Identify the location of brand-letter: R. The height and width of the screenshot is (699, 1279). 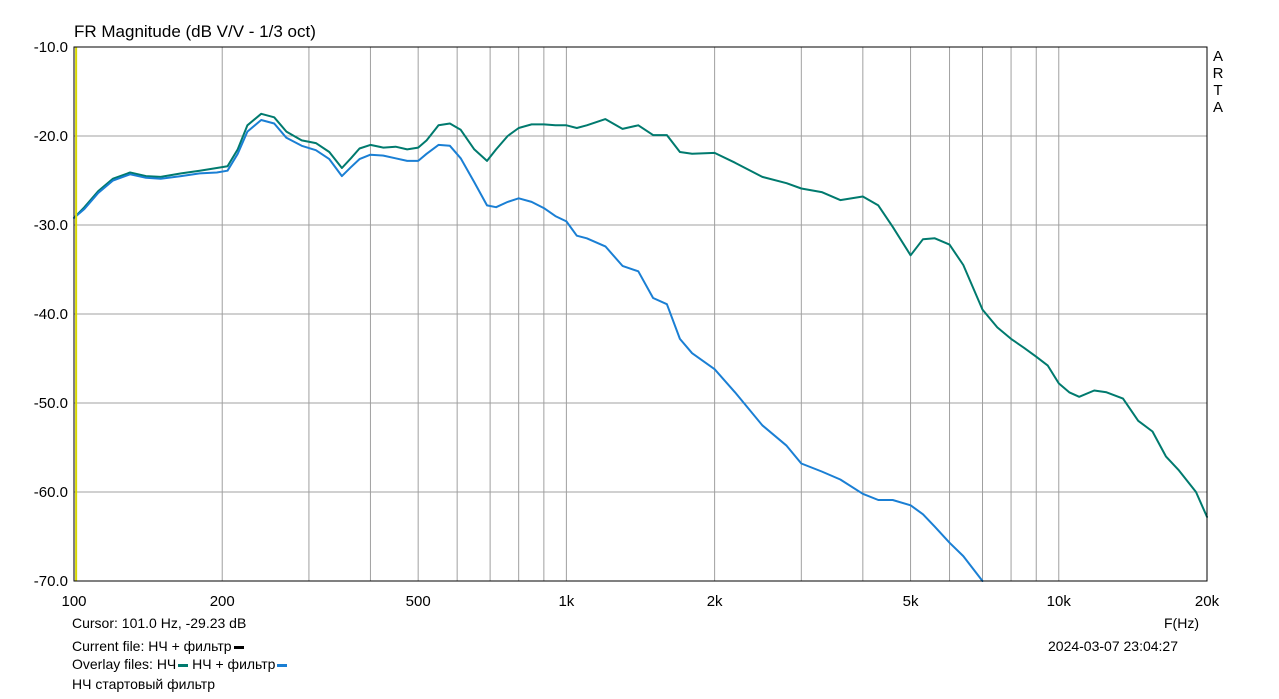
(1218, 73).